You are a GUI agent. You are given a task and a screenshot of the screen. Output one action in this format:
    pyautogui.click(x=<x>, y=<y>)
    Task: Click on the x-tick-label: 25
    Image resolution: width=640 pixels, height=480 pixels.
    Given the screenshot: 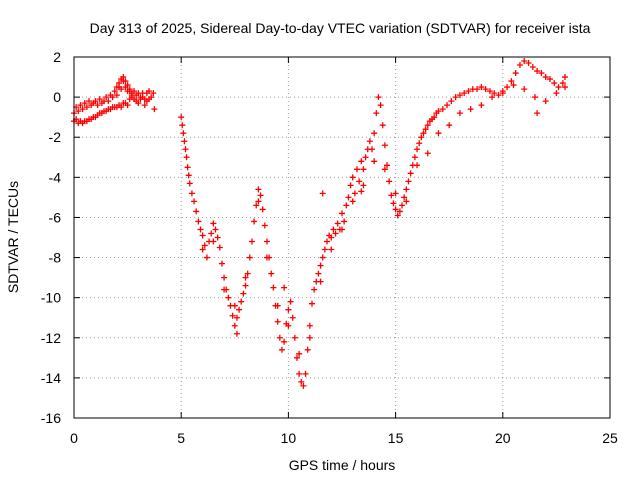 What is the action you would take?
    pyautogui.click(x=610, y=438)
    